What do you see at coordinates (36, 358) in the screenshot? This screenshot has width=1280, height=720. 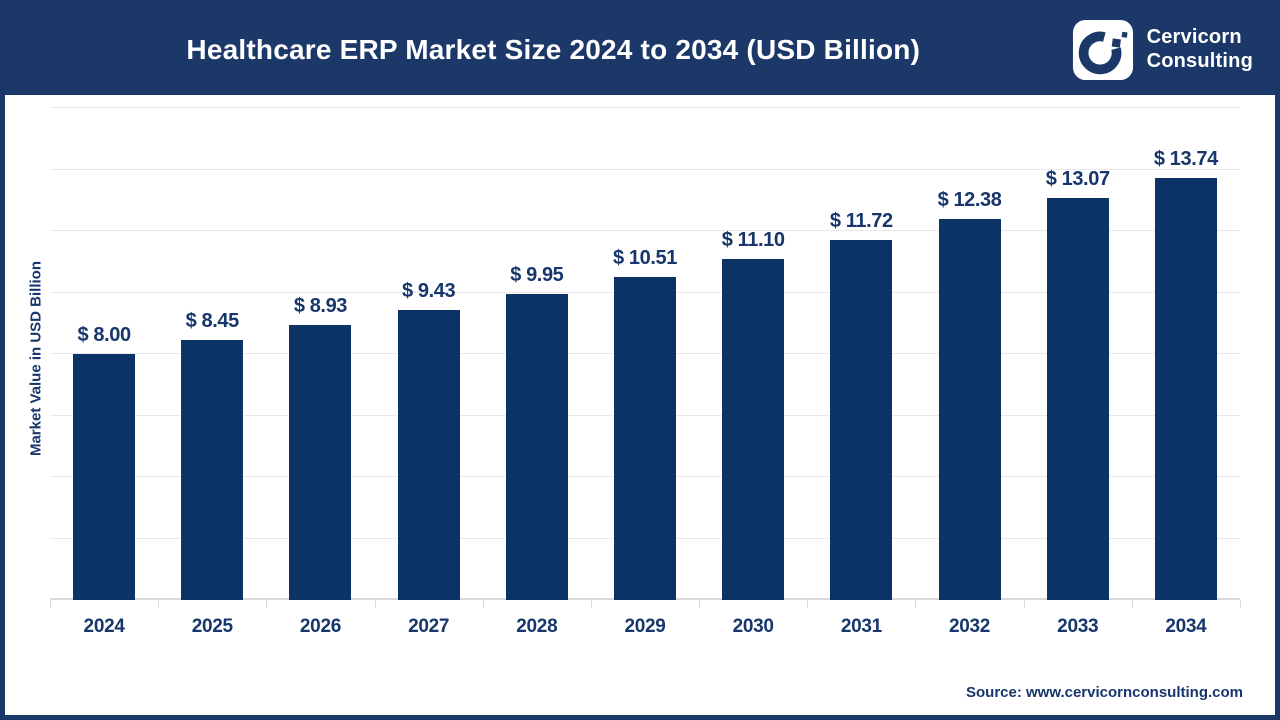 I see `y-axis-title: Market Value in USD Billion` at bounding box center [36, 358].